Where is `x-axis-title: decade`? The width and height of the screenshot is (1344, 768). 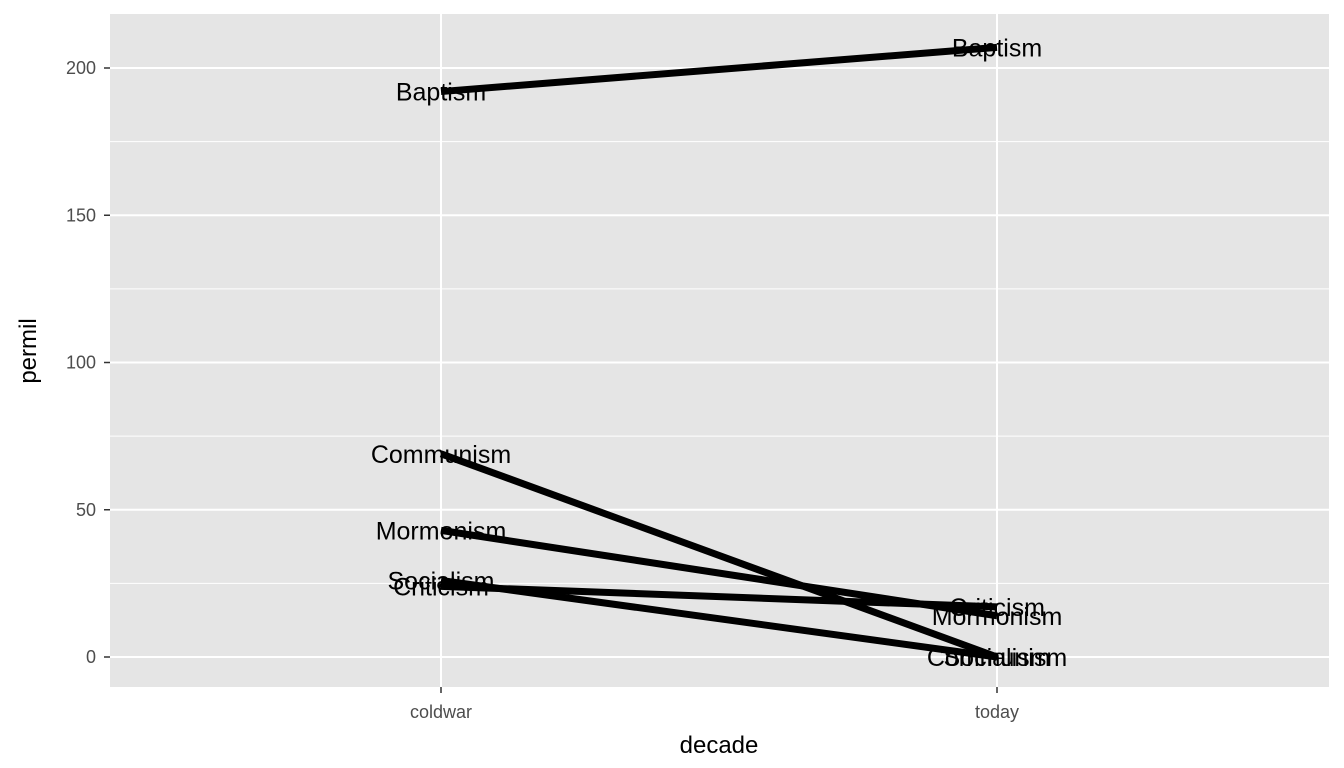 x-axis-title: decade is located at coordinates (719, 745).